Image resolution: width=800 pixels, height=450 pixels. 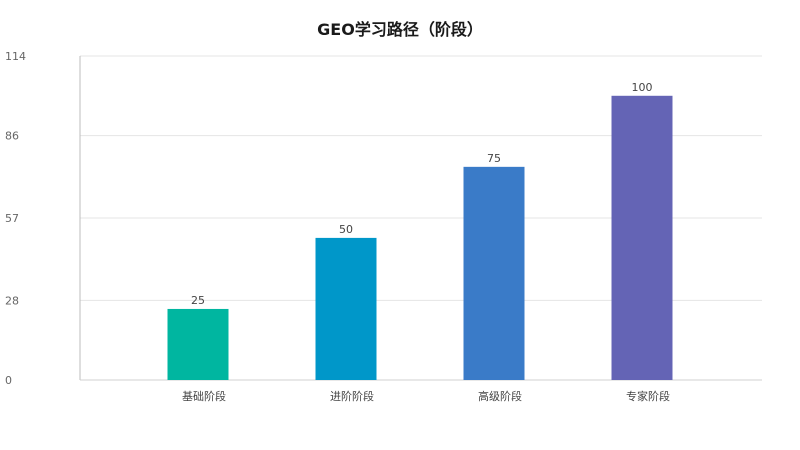 What do you see at coordinates (15, 56) in the screenshot?
I see `y-tick-label: 114` at bounding box center [15, 56].